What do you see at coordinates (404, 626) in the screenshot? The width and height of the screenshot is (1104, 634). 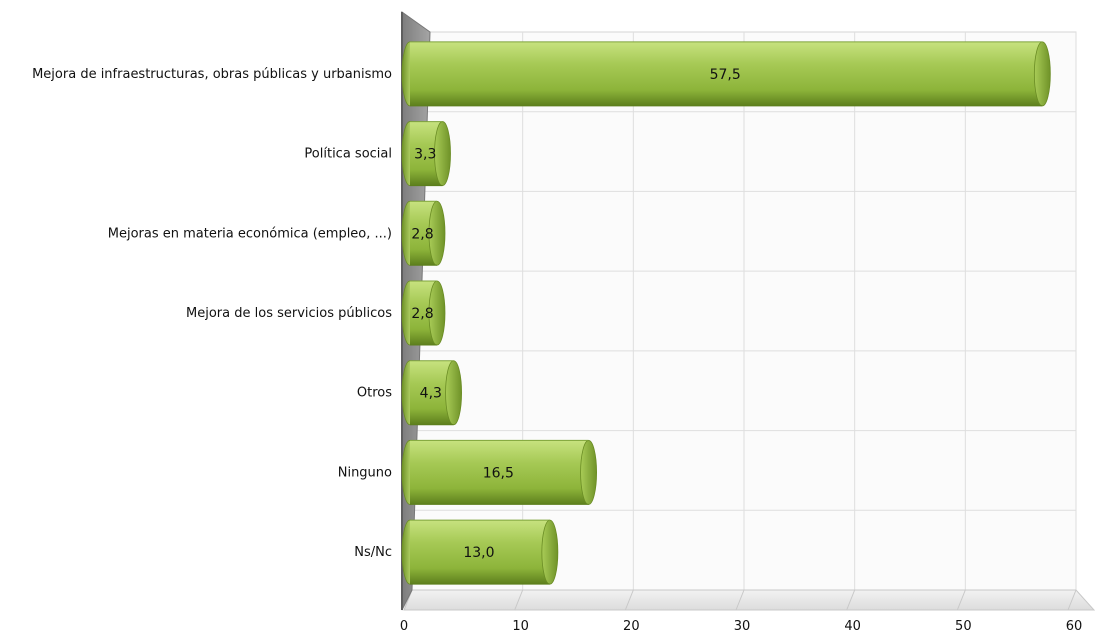 I see `x-tick-label: 0` at bounding box center [404, 626].